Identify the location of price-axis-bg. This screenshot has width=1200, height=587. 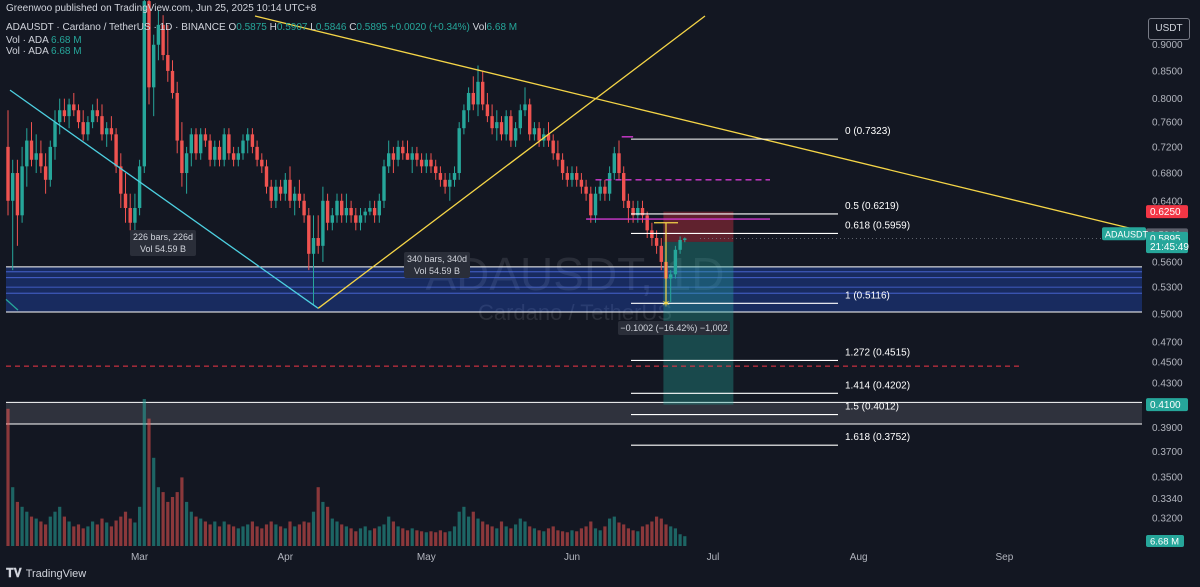
(1171, 293).